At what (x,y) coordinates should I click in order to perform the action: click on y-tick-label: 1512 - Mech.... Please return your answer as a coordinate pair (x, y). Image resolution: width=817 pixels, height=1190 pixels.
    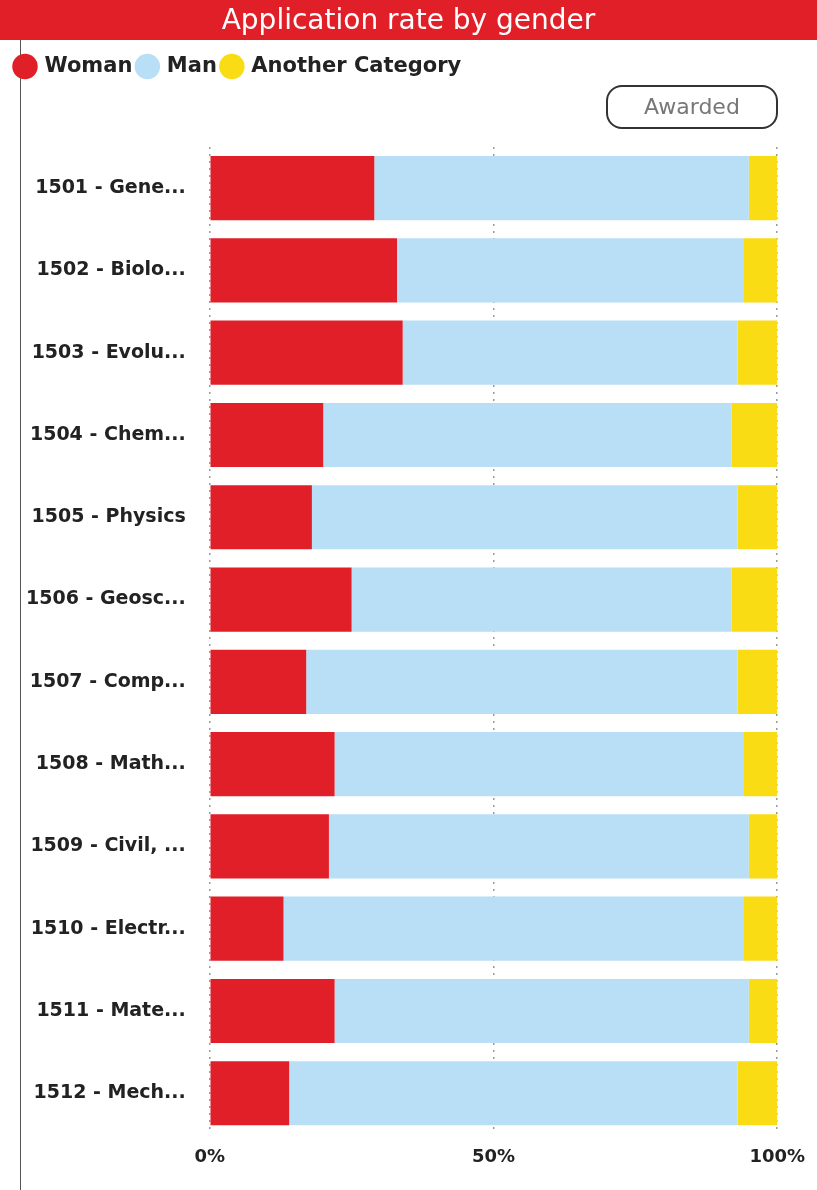
    Looking at the image, I should click on (109, 1091).